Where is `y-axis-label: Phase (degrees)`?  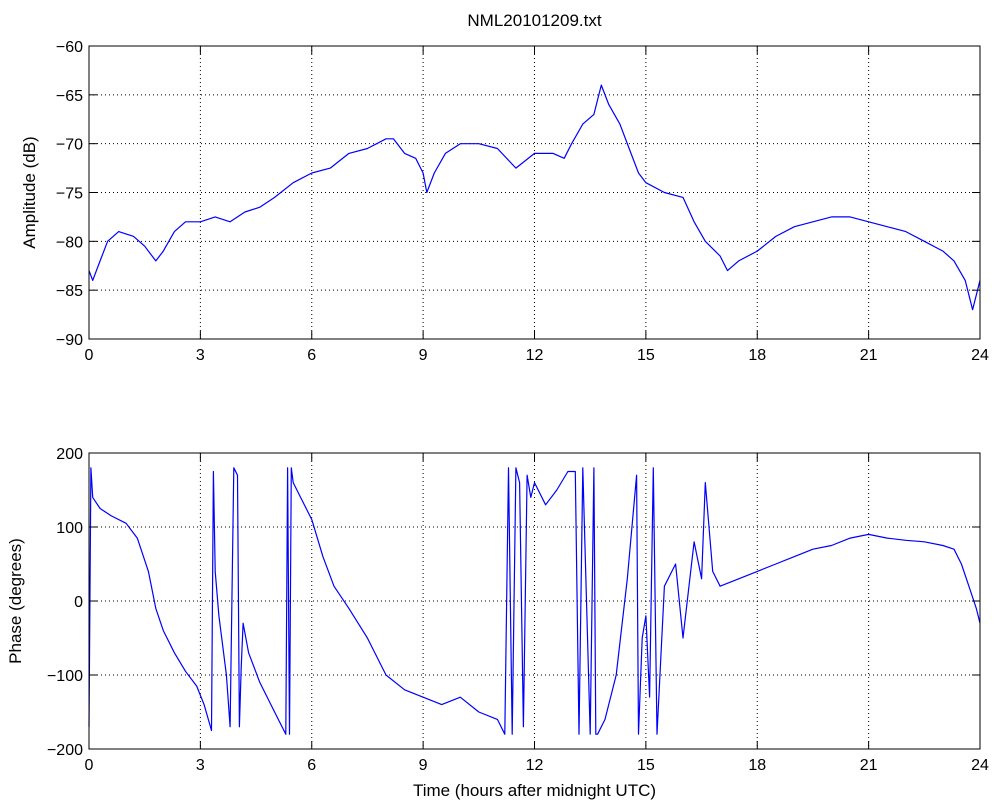
y-axis-label: Phase (degrees) is located at coordinates (15, 601).